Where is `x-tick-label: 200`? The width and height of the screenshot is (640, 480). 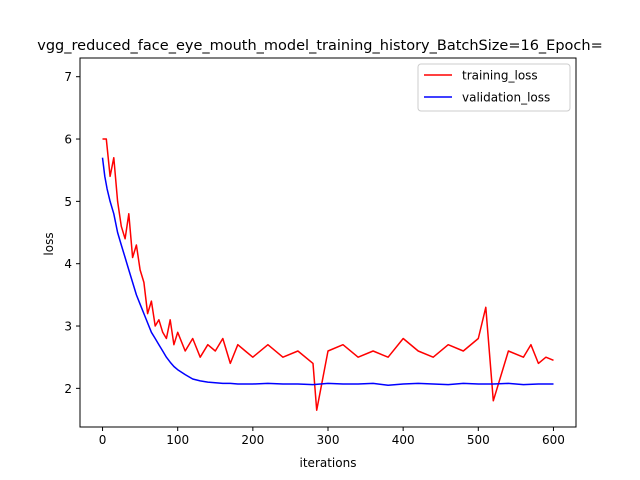
x-tick-label: 200 is located at coordinates (252, 440).